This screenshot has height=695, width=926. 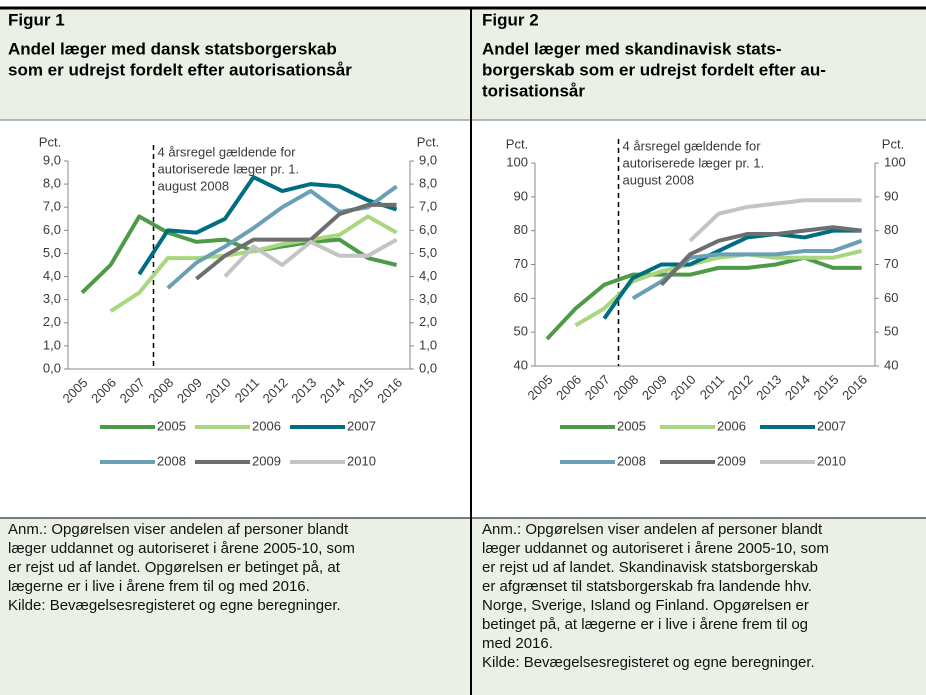 I want to click on y2-tick-label: 40, so click(x=891, y=364).